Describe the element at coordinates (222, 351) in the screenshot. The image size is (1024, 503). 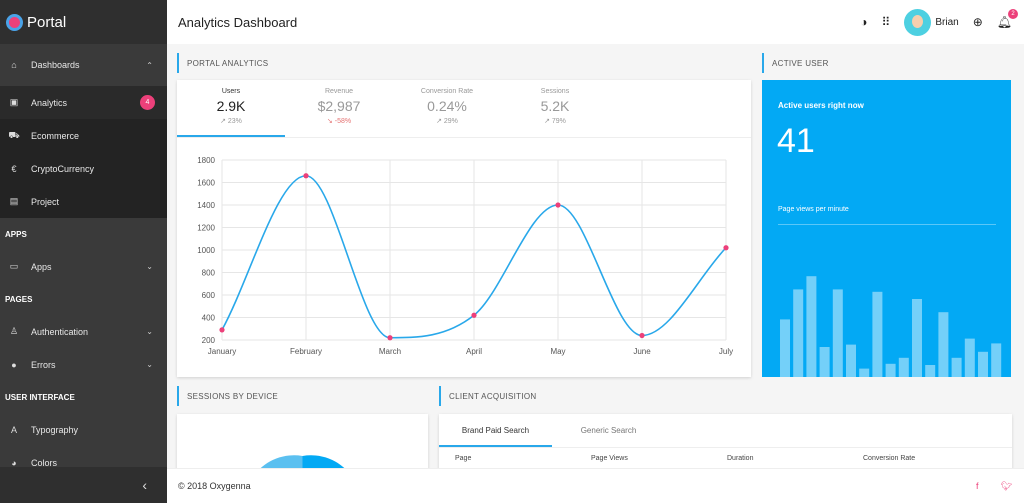
I see `x-tick-label: January` at that location.